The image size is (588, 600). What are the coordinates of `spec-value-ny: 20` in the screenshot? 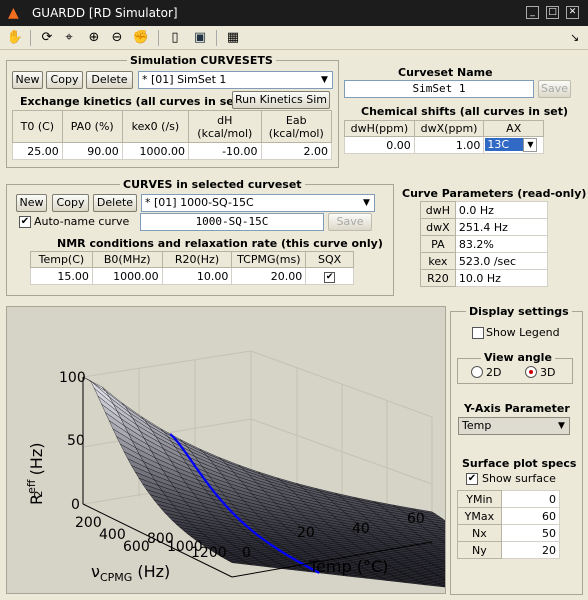 It's located at (530, 550).